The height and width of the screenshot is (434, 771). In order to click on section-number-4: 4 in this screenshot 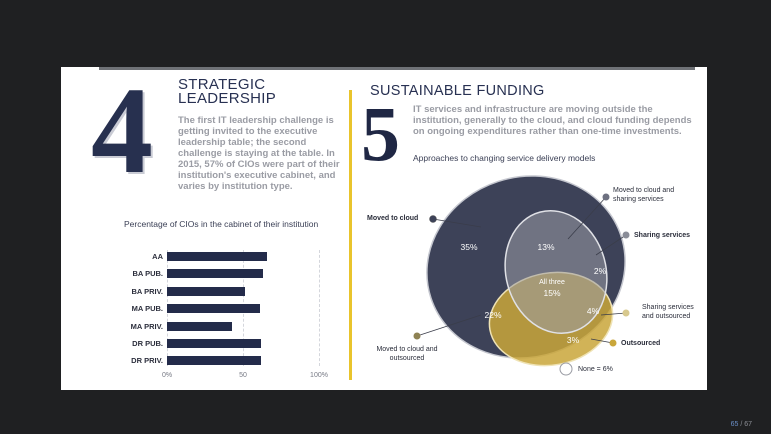, I will do `click(122, 133)`.